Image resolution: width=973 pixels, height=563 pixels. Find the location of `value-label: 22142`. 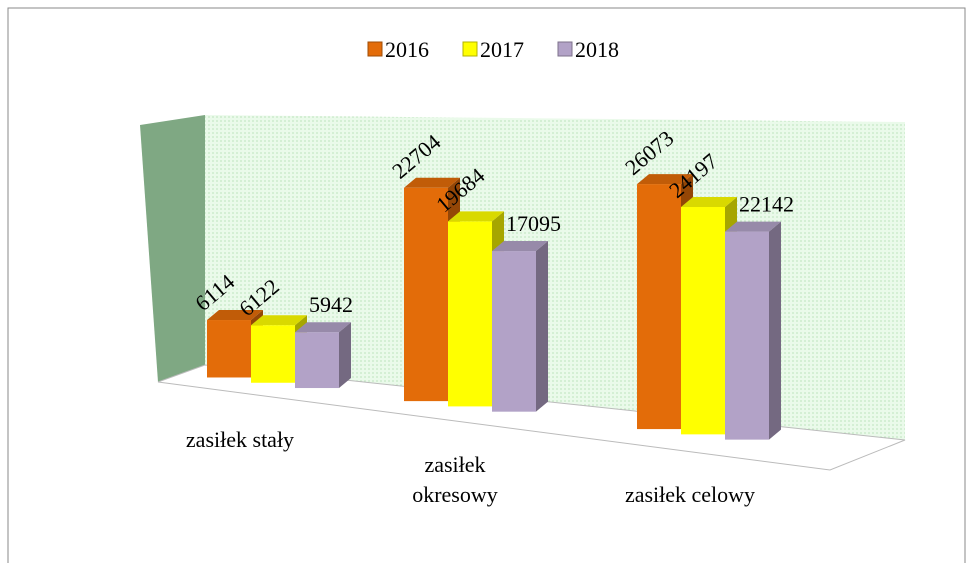

value-label: 22142 is located at coordinates (766, 204).